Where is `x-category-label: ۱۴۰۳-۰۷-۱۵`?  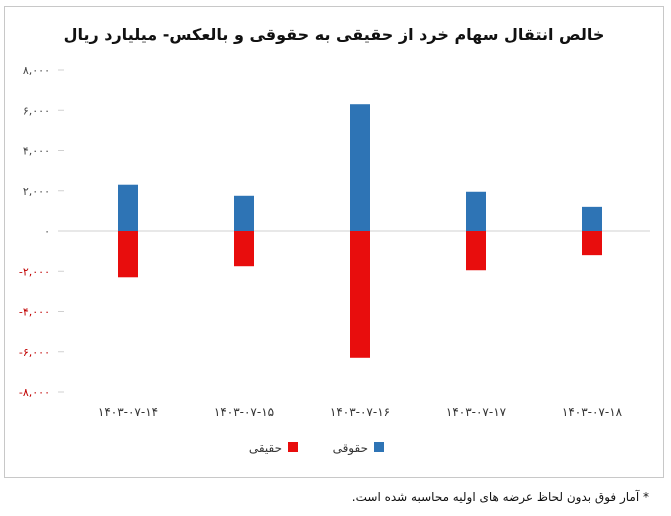
x-category-label: ۱۴۰۳-۰۷-۱۵ is located at coordinates (244, 412).